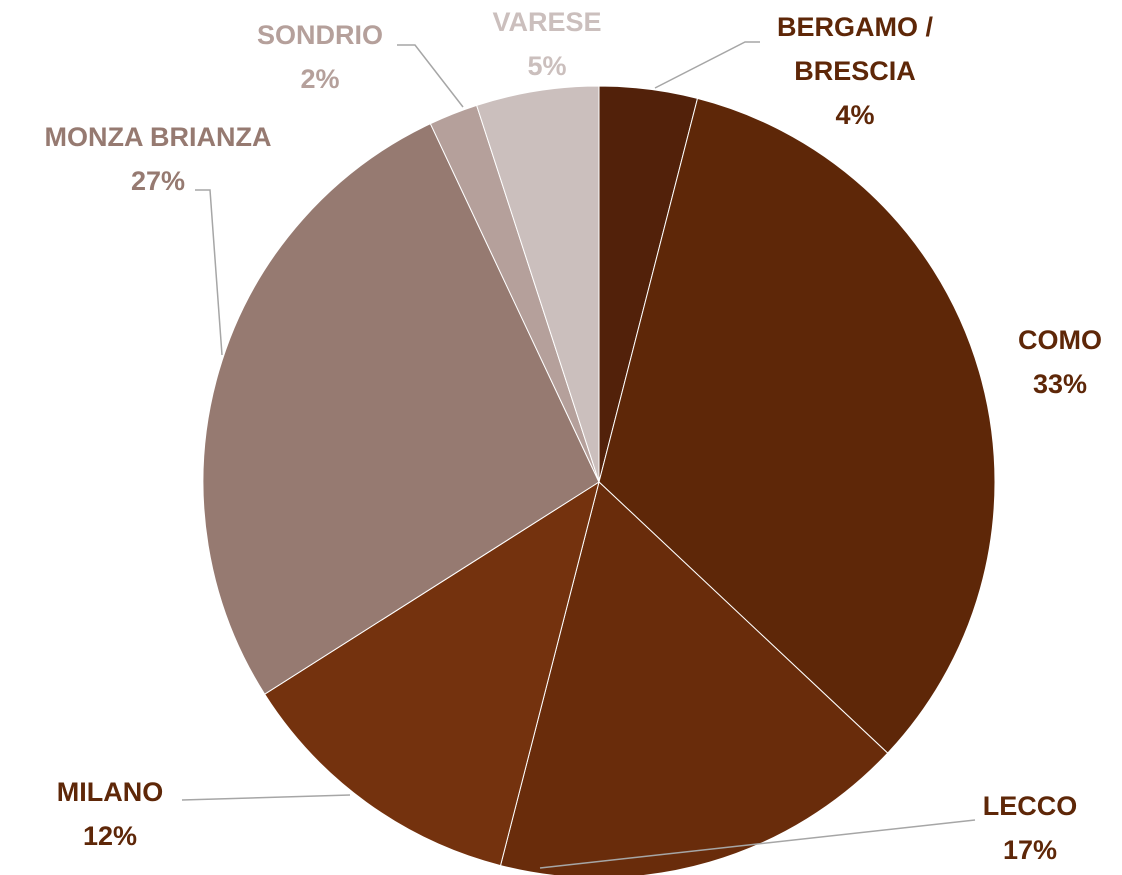  I want to click on category-label: COMO, so click(1060, 340).